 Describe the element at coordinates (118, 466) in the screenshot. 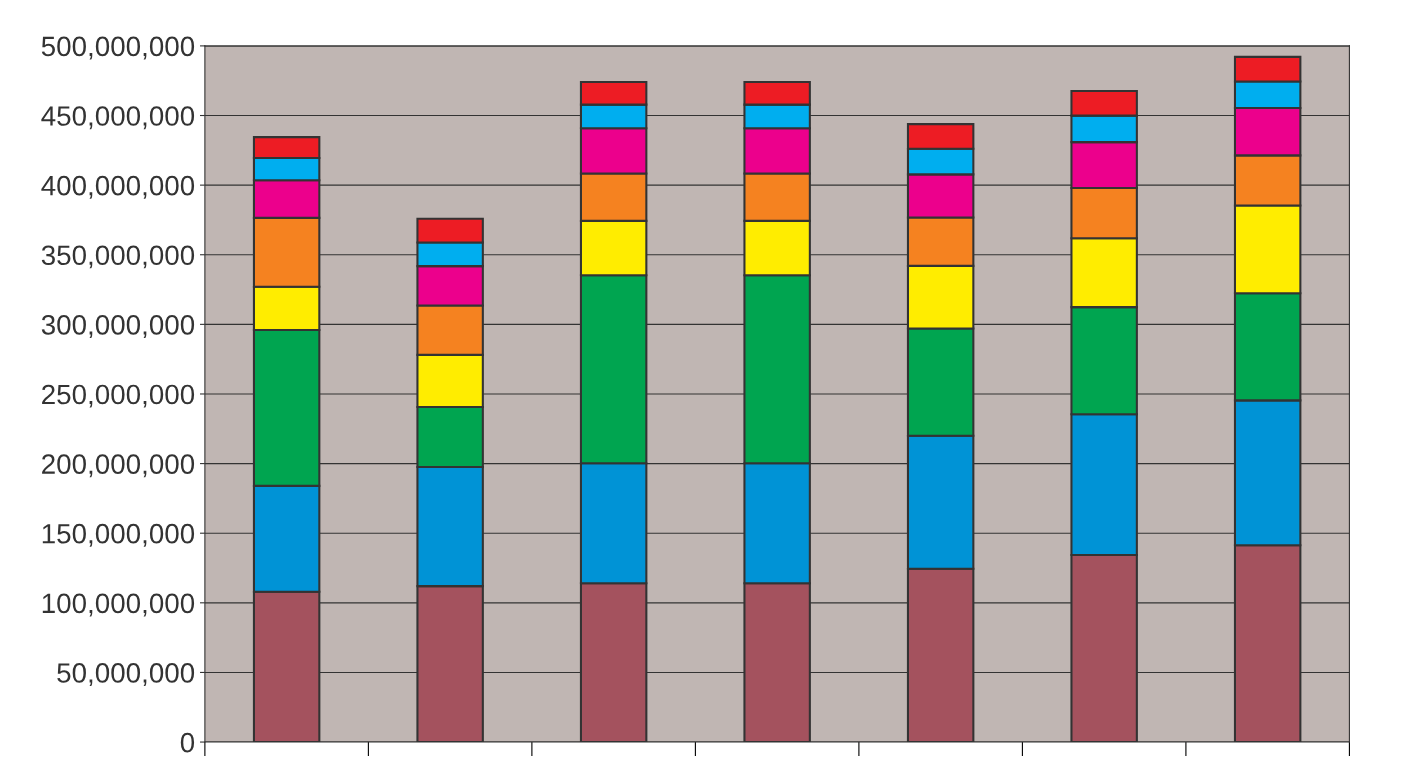

I see `y-tick-label: 200,000,000` at that location.